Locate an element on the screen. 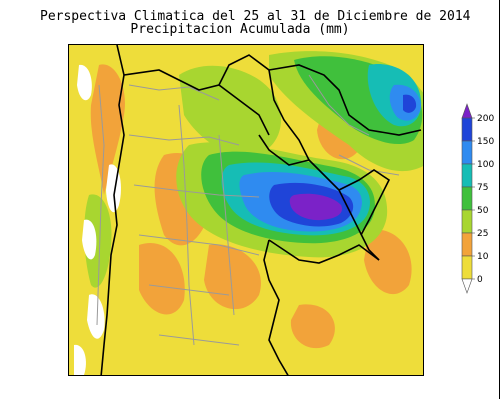 The width and height of the screenshot is (501, 400). precip-band-200-plus is located at coordinates (316, 207).